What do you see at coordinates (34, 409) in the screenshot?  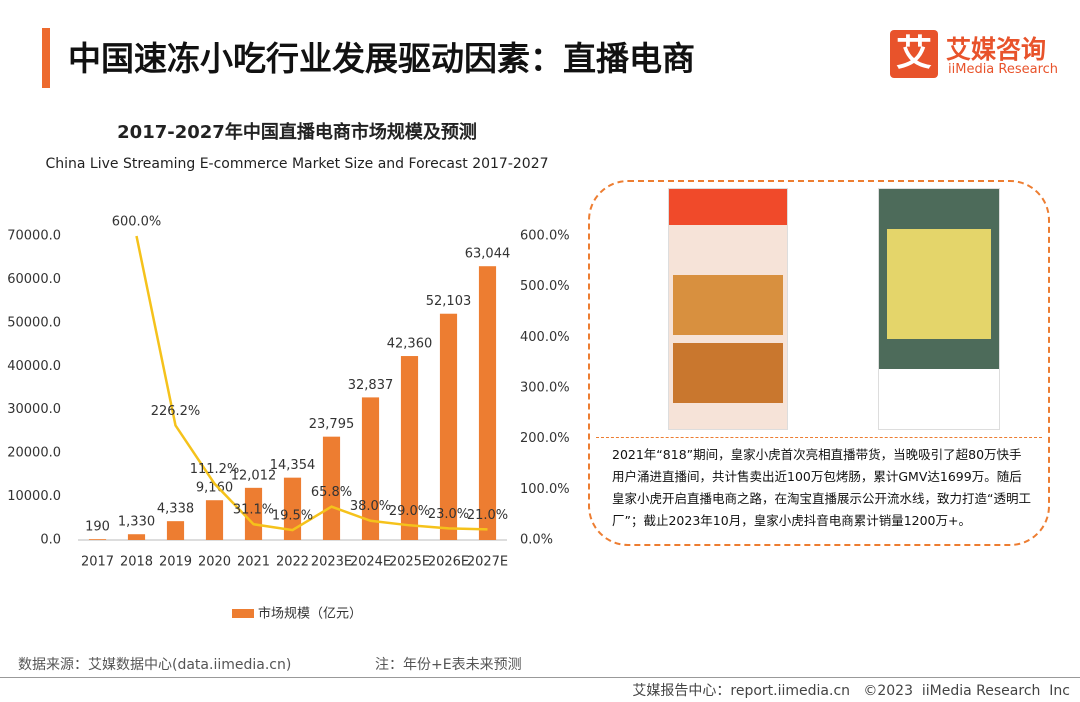 I see `y-tick-label: 30000.0` at bounding box center [34, 409].